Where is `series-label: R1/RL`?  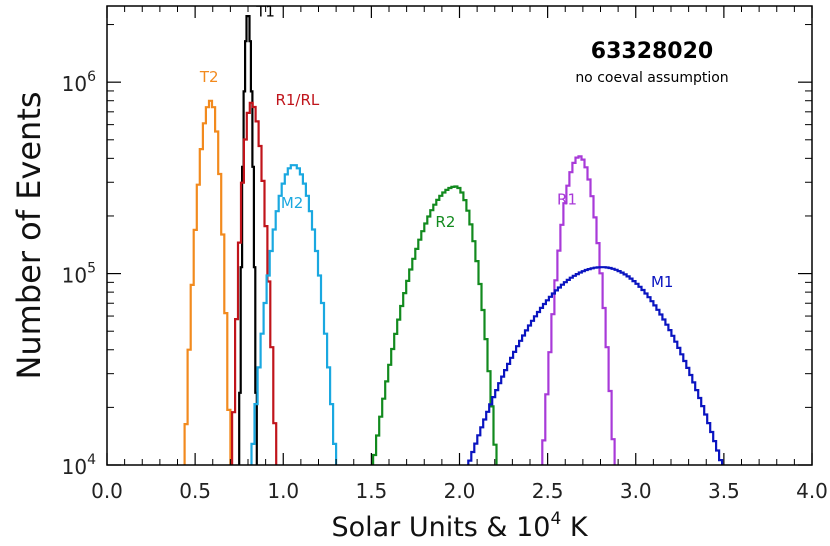
series-label: R1/RL is located at coordinates (297, 100).